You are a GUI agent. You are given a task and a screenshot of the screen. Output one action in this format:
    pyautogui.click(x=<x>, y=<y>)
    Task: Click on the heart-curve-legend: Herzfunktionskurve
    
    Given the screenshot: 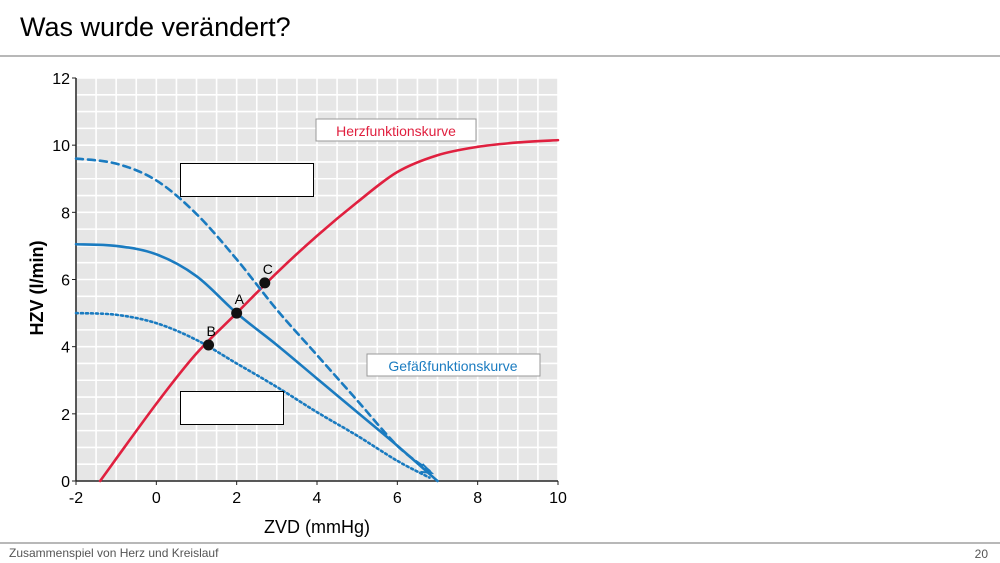 What is the action you would take?
    pyautogui.click(x=396, y=130)
    